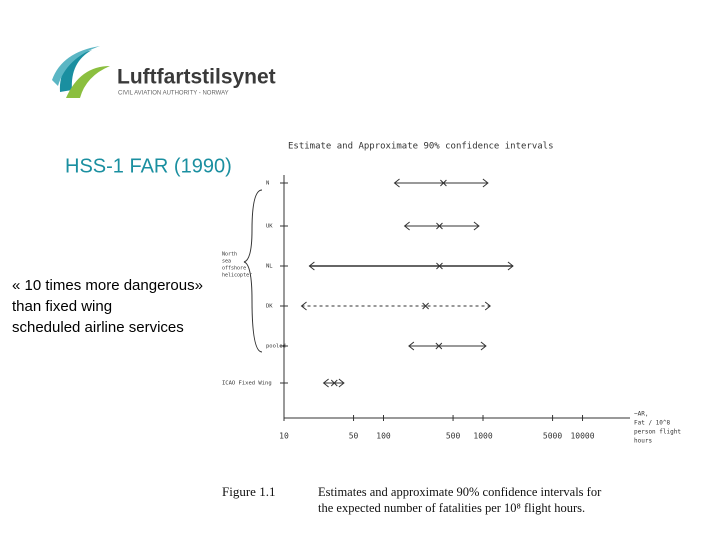 The height and width of the screenshot is (545, 720). Describe the element at coordinates (269, 227) in the screenshot. I see `row-label: UK` at that location.